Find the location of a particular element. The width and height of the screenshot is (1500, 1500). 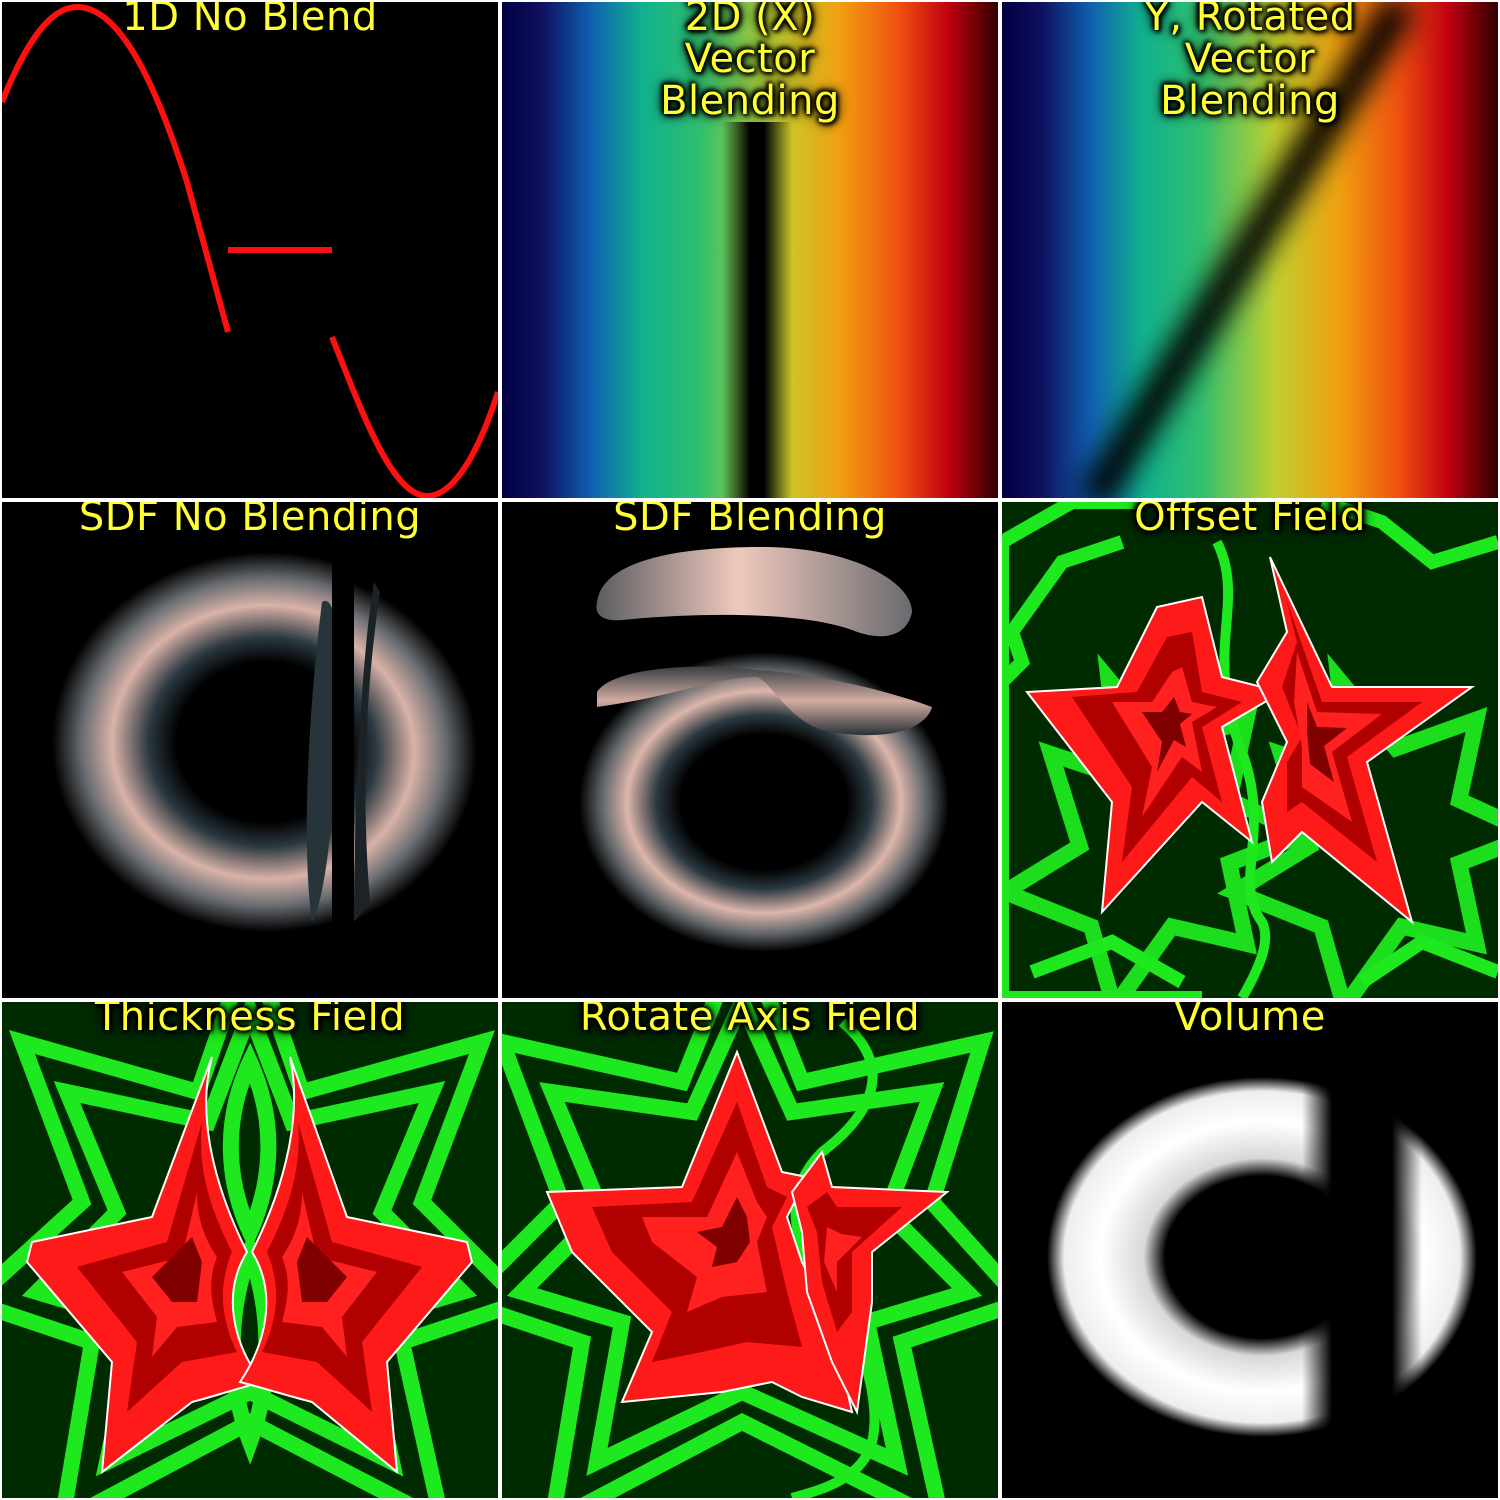

torus-right-half is located at coordinates (415, 752).